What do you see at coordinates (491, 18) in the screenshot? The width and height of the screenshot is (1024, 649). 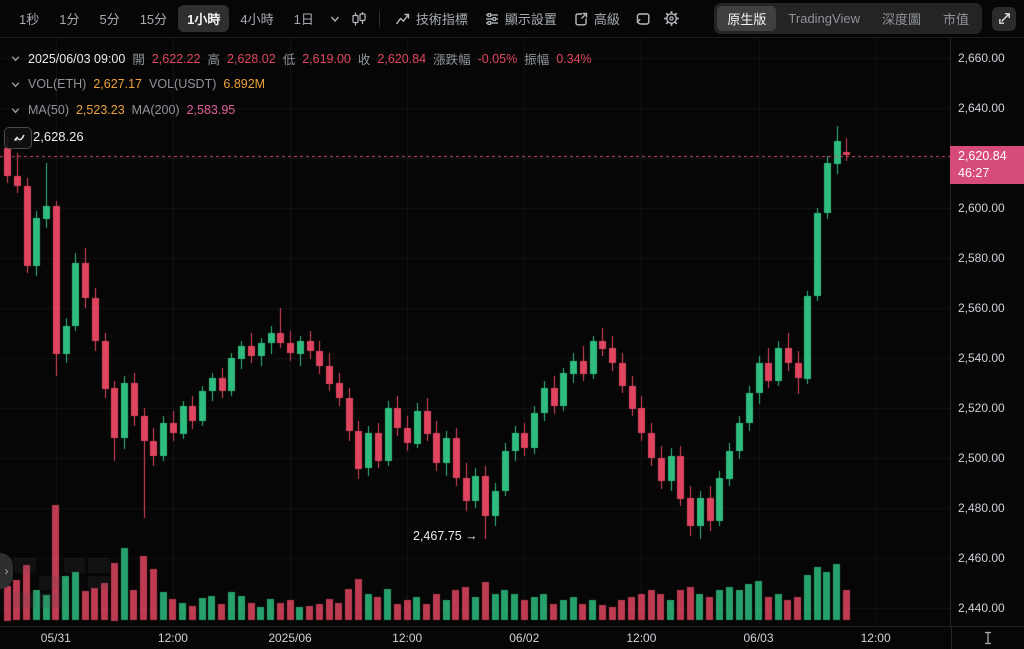 I see `display-settings-icon` at bounding box center [491, 18].